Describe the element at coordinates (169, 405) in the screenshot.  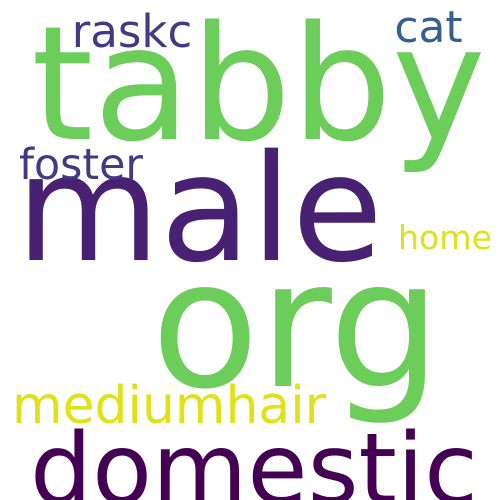
I see `word-mediumhair: mediumhair` at that location.